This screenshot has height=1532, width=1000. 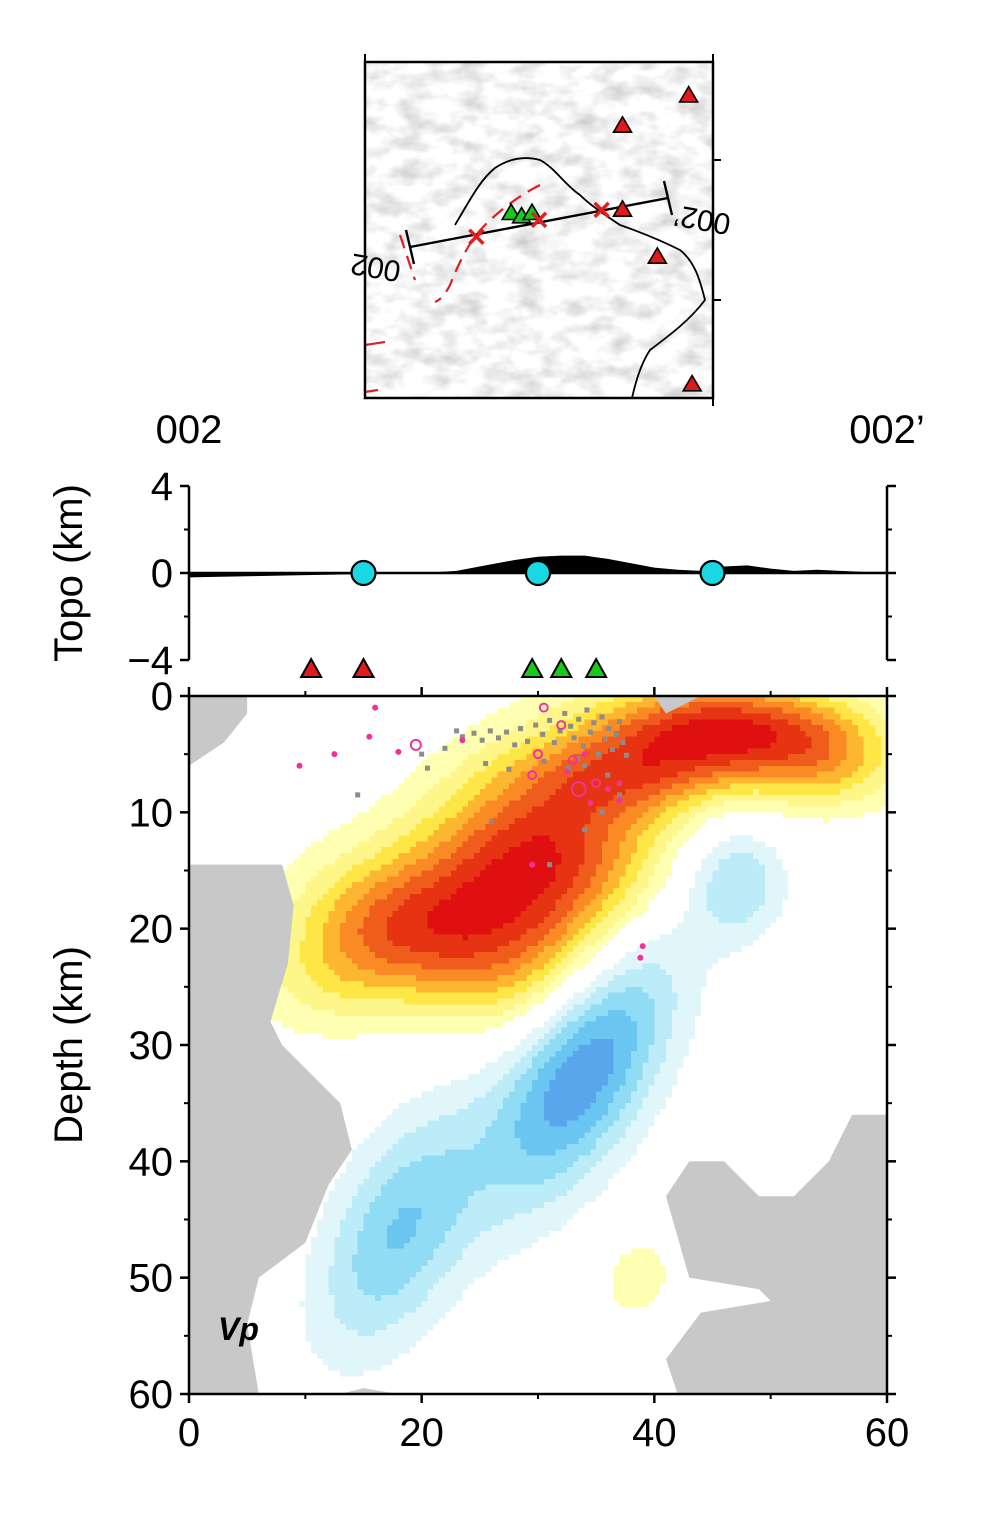 I want to click on inset-map: 002 002’, so click(x=540, y=230).